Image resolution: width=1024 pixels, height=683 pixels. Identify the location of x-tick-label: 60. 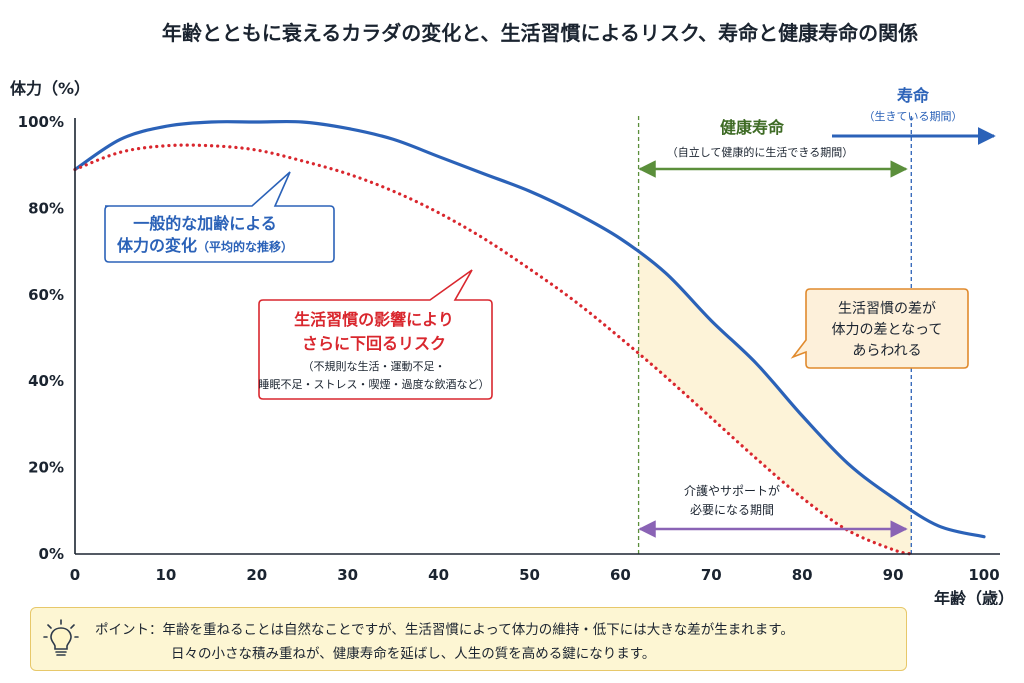
(620, 575).